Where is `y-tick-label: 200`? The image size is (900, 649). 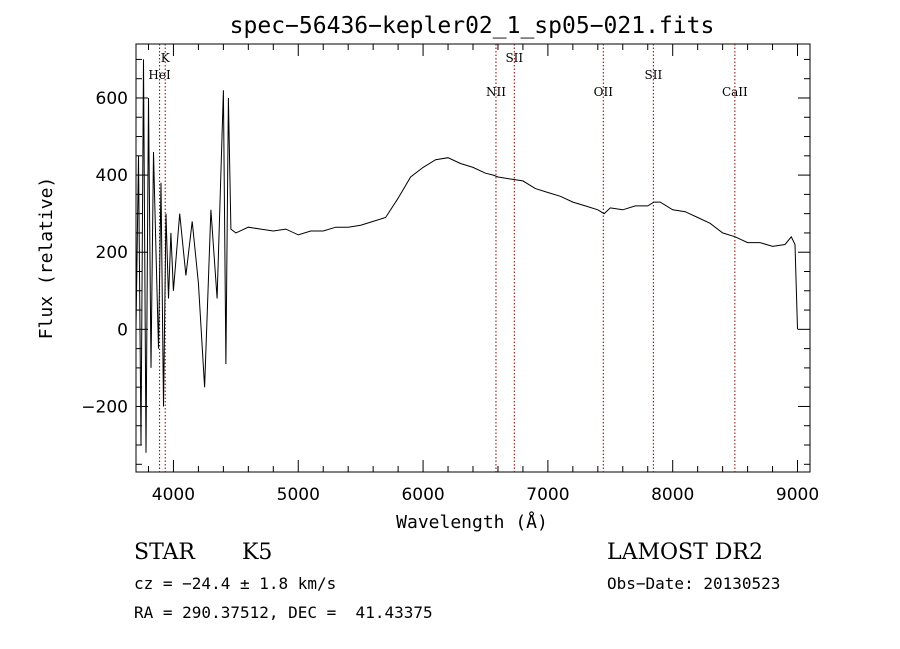 y-tick-label: 200 is located at coordinates (112, 253).